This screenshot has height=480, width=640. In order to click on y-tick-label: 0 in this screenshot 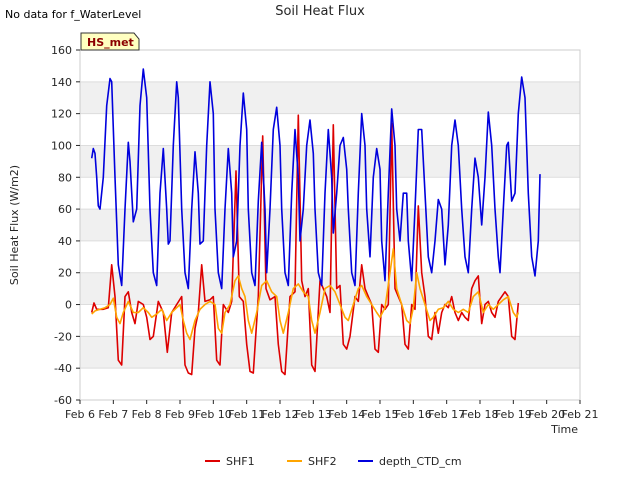, I will do `click(68, 305)`.